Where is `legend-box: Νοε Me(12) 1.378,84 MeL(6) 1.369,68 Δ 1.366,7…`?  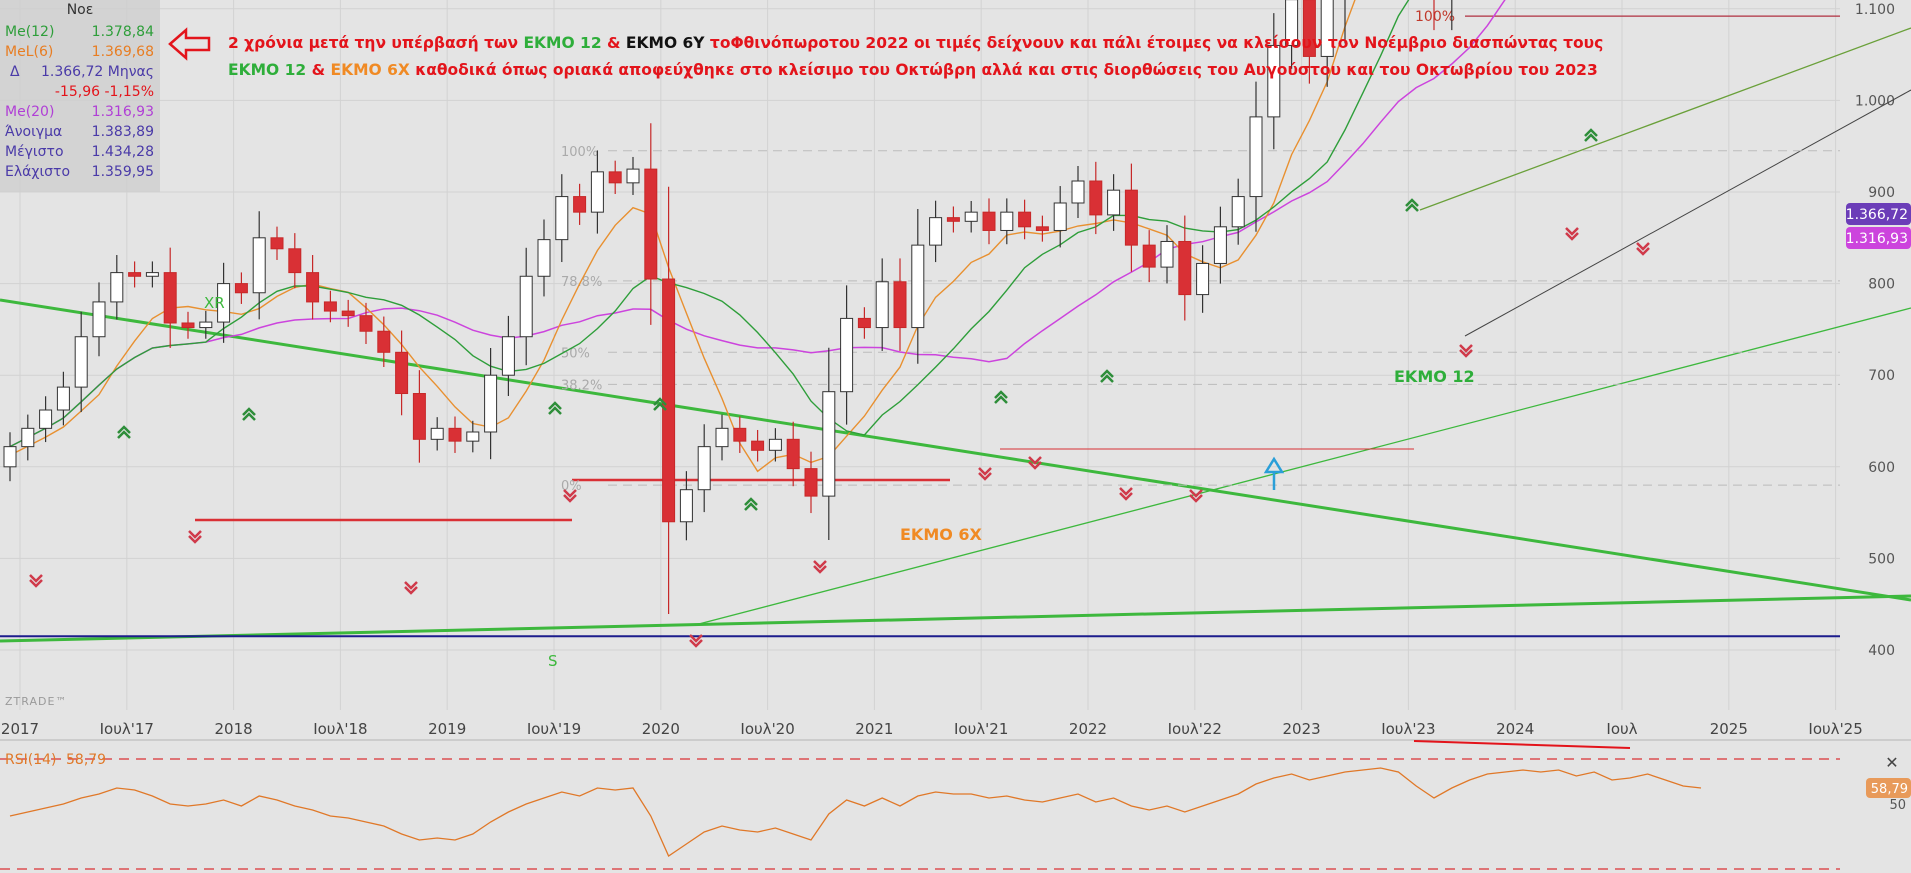 legend-box: Νοε Me(12) 1.378,84 MeL(6) 1.369,68 Δ 1.366,7… is located at coordinates (80, 96).